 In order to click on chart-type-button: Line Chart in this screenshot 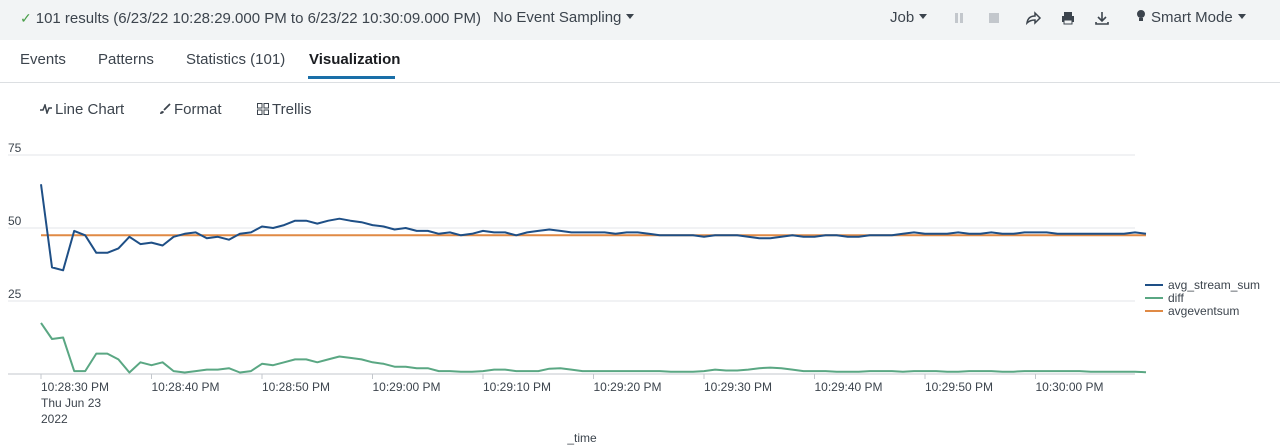, I will do `click(82, 110)`.